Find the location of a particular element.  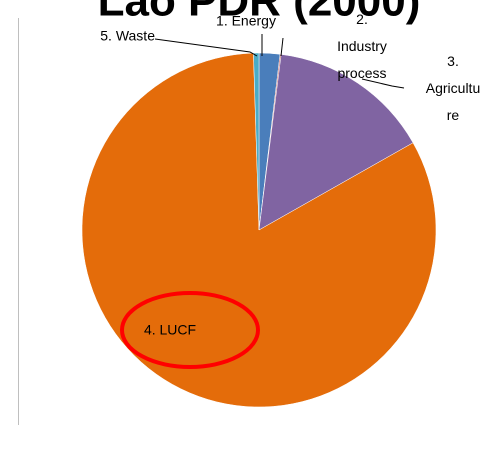

slice-label: 5. Waste is located at coordinates (127, 36).